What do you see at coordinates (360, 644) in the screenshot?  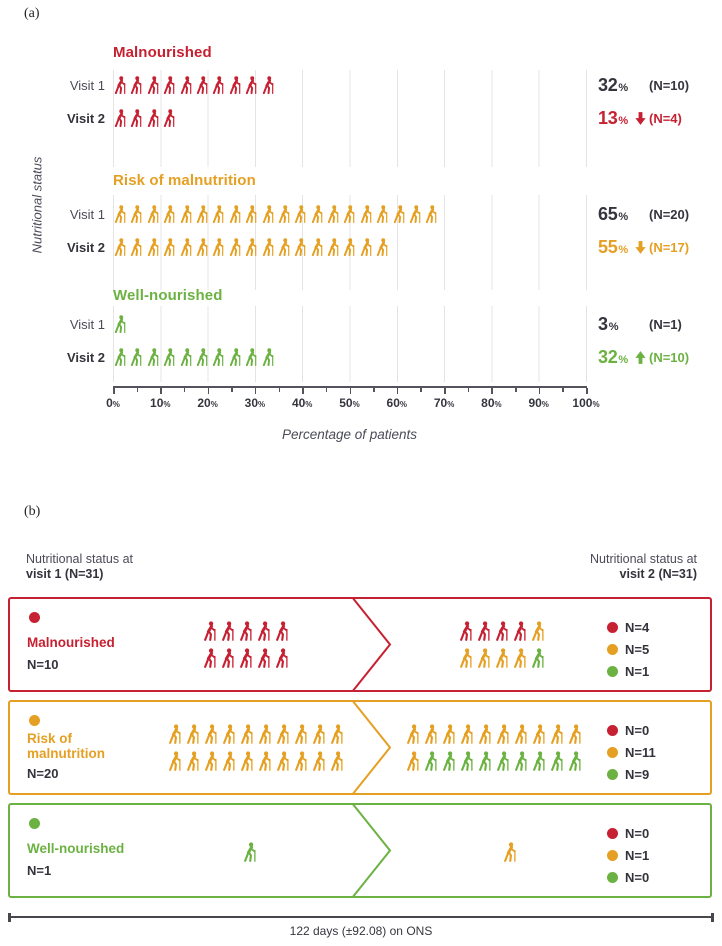 I see `flow-box-malnourished: Malnourished N=10 N=4 N=5 N=1` at bounding box center [360, 644].